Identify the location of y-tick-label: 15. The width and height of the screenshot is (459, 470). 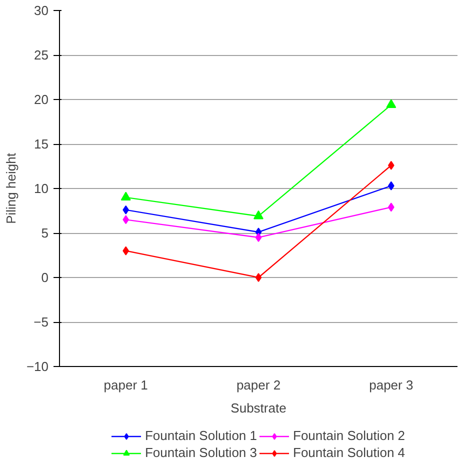
(41, 144).